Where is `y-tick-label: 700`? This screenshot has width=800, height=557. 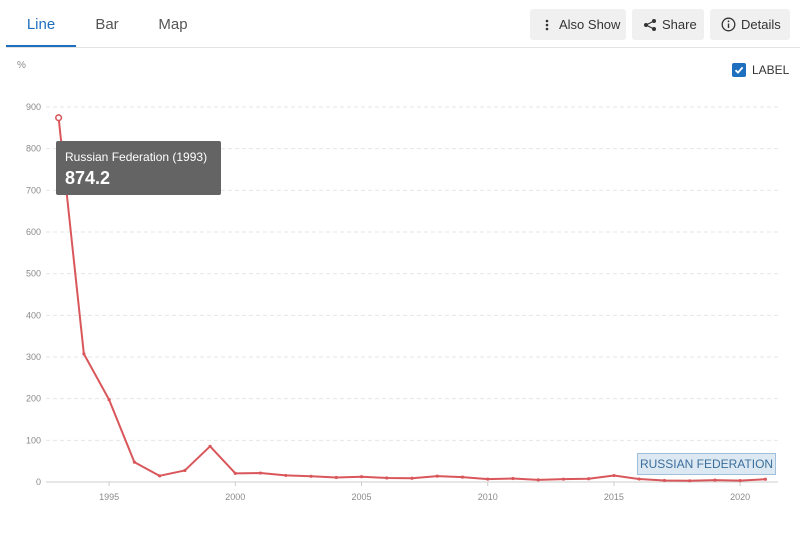 y-tick-label: 700 is located at coordinates (33, 190).